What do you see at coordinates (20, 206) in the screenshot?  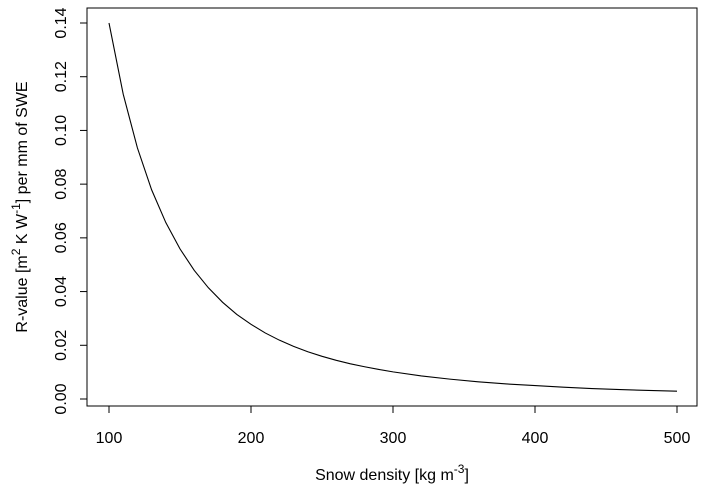 I see `y-axis-title: R-value [m2 K W-1] per mm of SWE` at bounding box center [20, 206].